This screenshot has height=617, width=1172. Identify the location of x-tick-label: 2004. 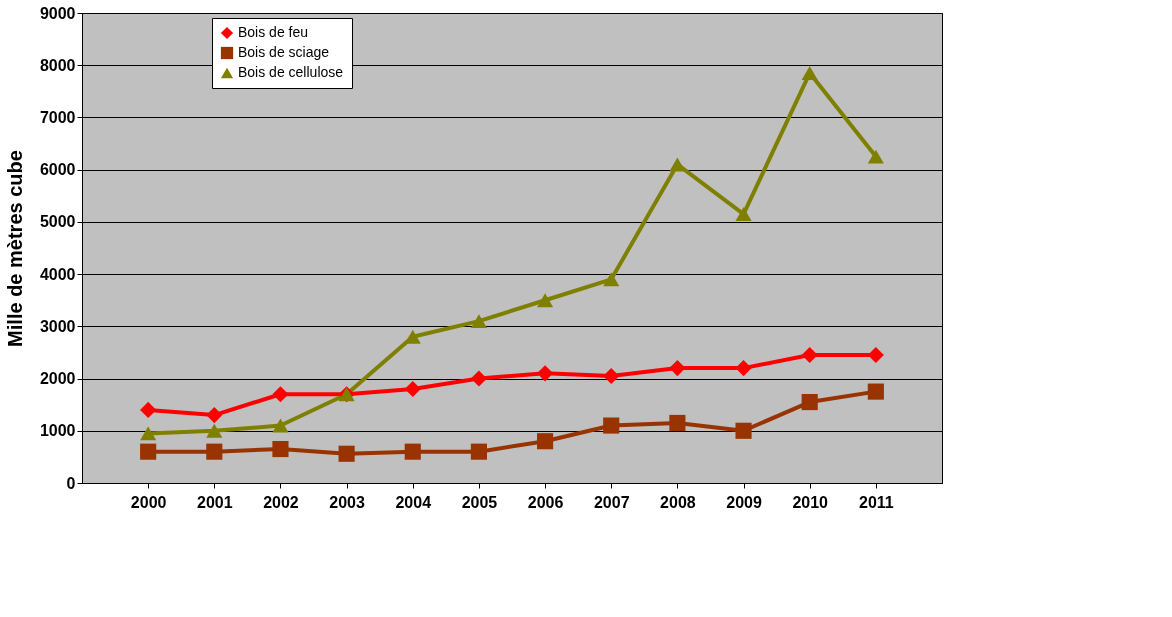
(413, 502).